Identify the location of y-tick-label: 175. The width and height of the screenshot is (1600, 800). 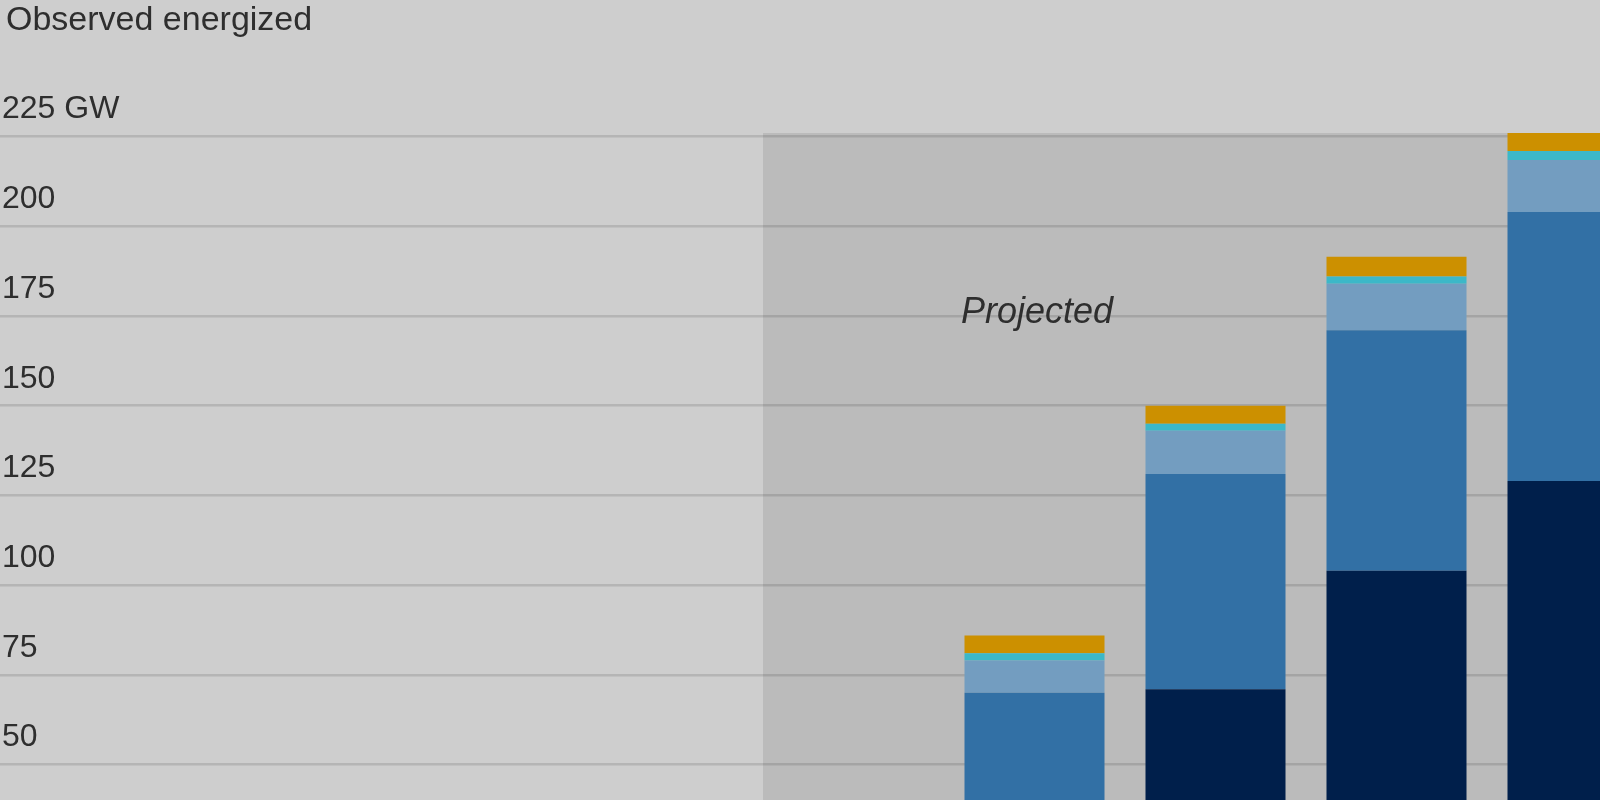
(29, 286).